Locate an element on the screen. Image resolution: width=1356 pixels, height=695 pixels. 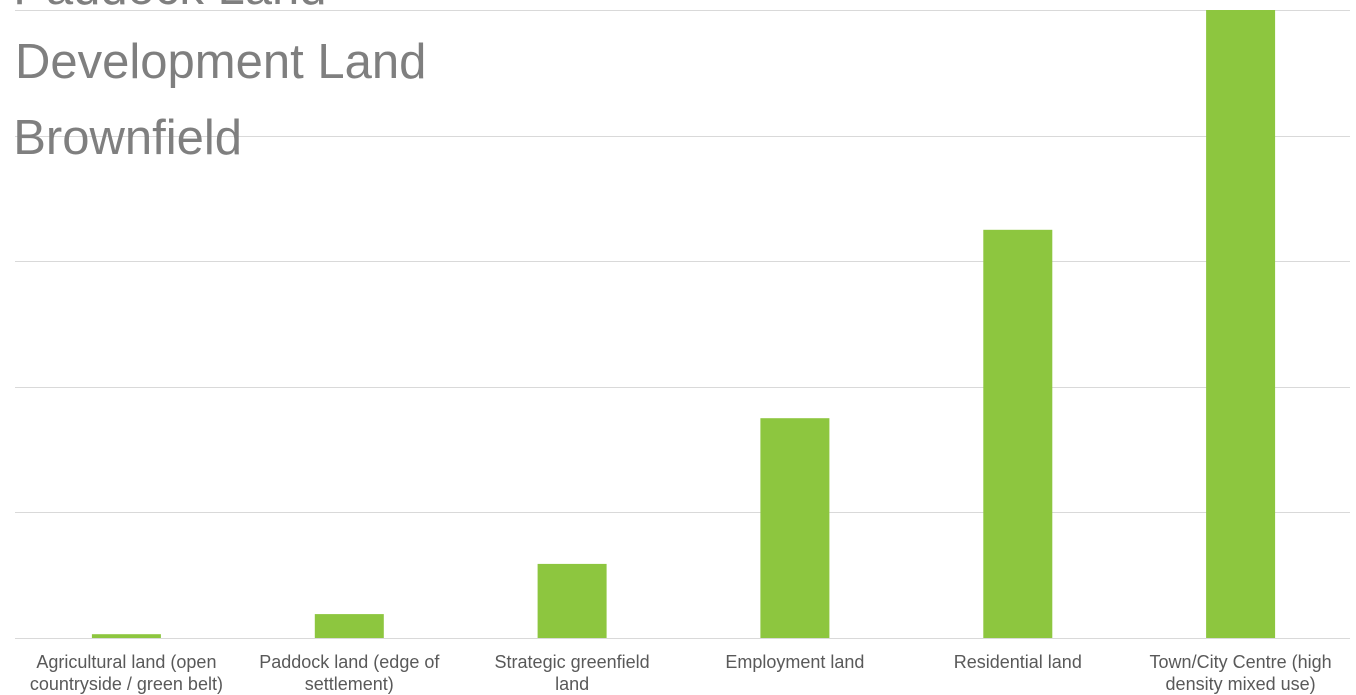
category-label-line: countryside / green belt) is located at coordinates (126, 684).